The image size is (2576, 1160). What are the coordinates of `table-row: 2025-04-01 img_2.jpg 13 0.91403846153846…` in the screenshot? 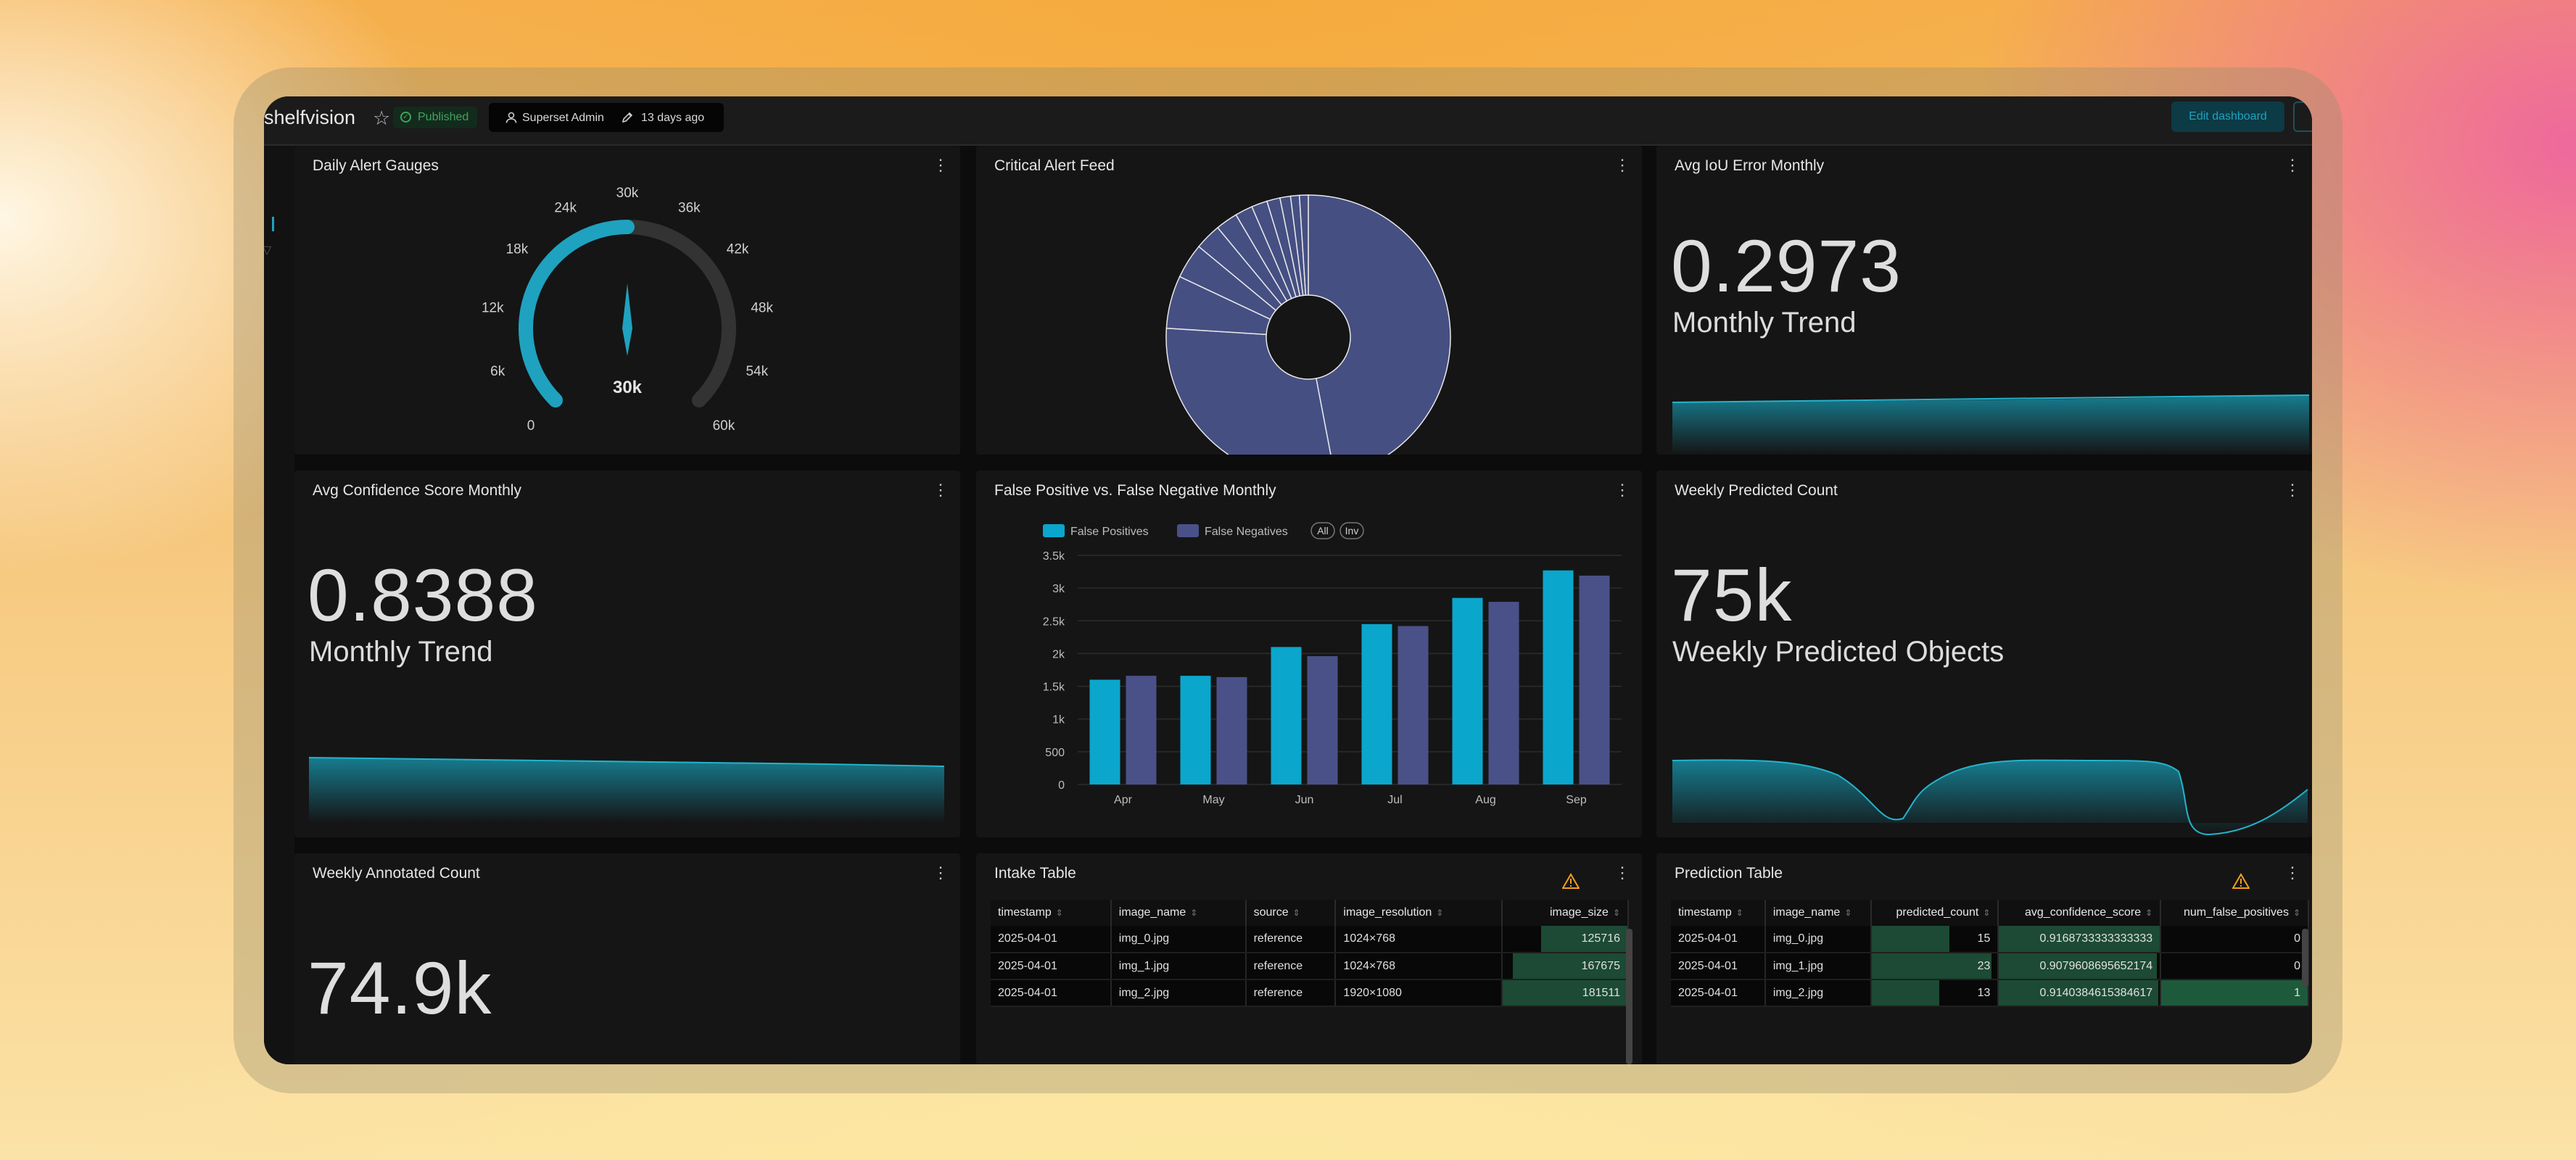 It's located at (1990, 993).